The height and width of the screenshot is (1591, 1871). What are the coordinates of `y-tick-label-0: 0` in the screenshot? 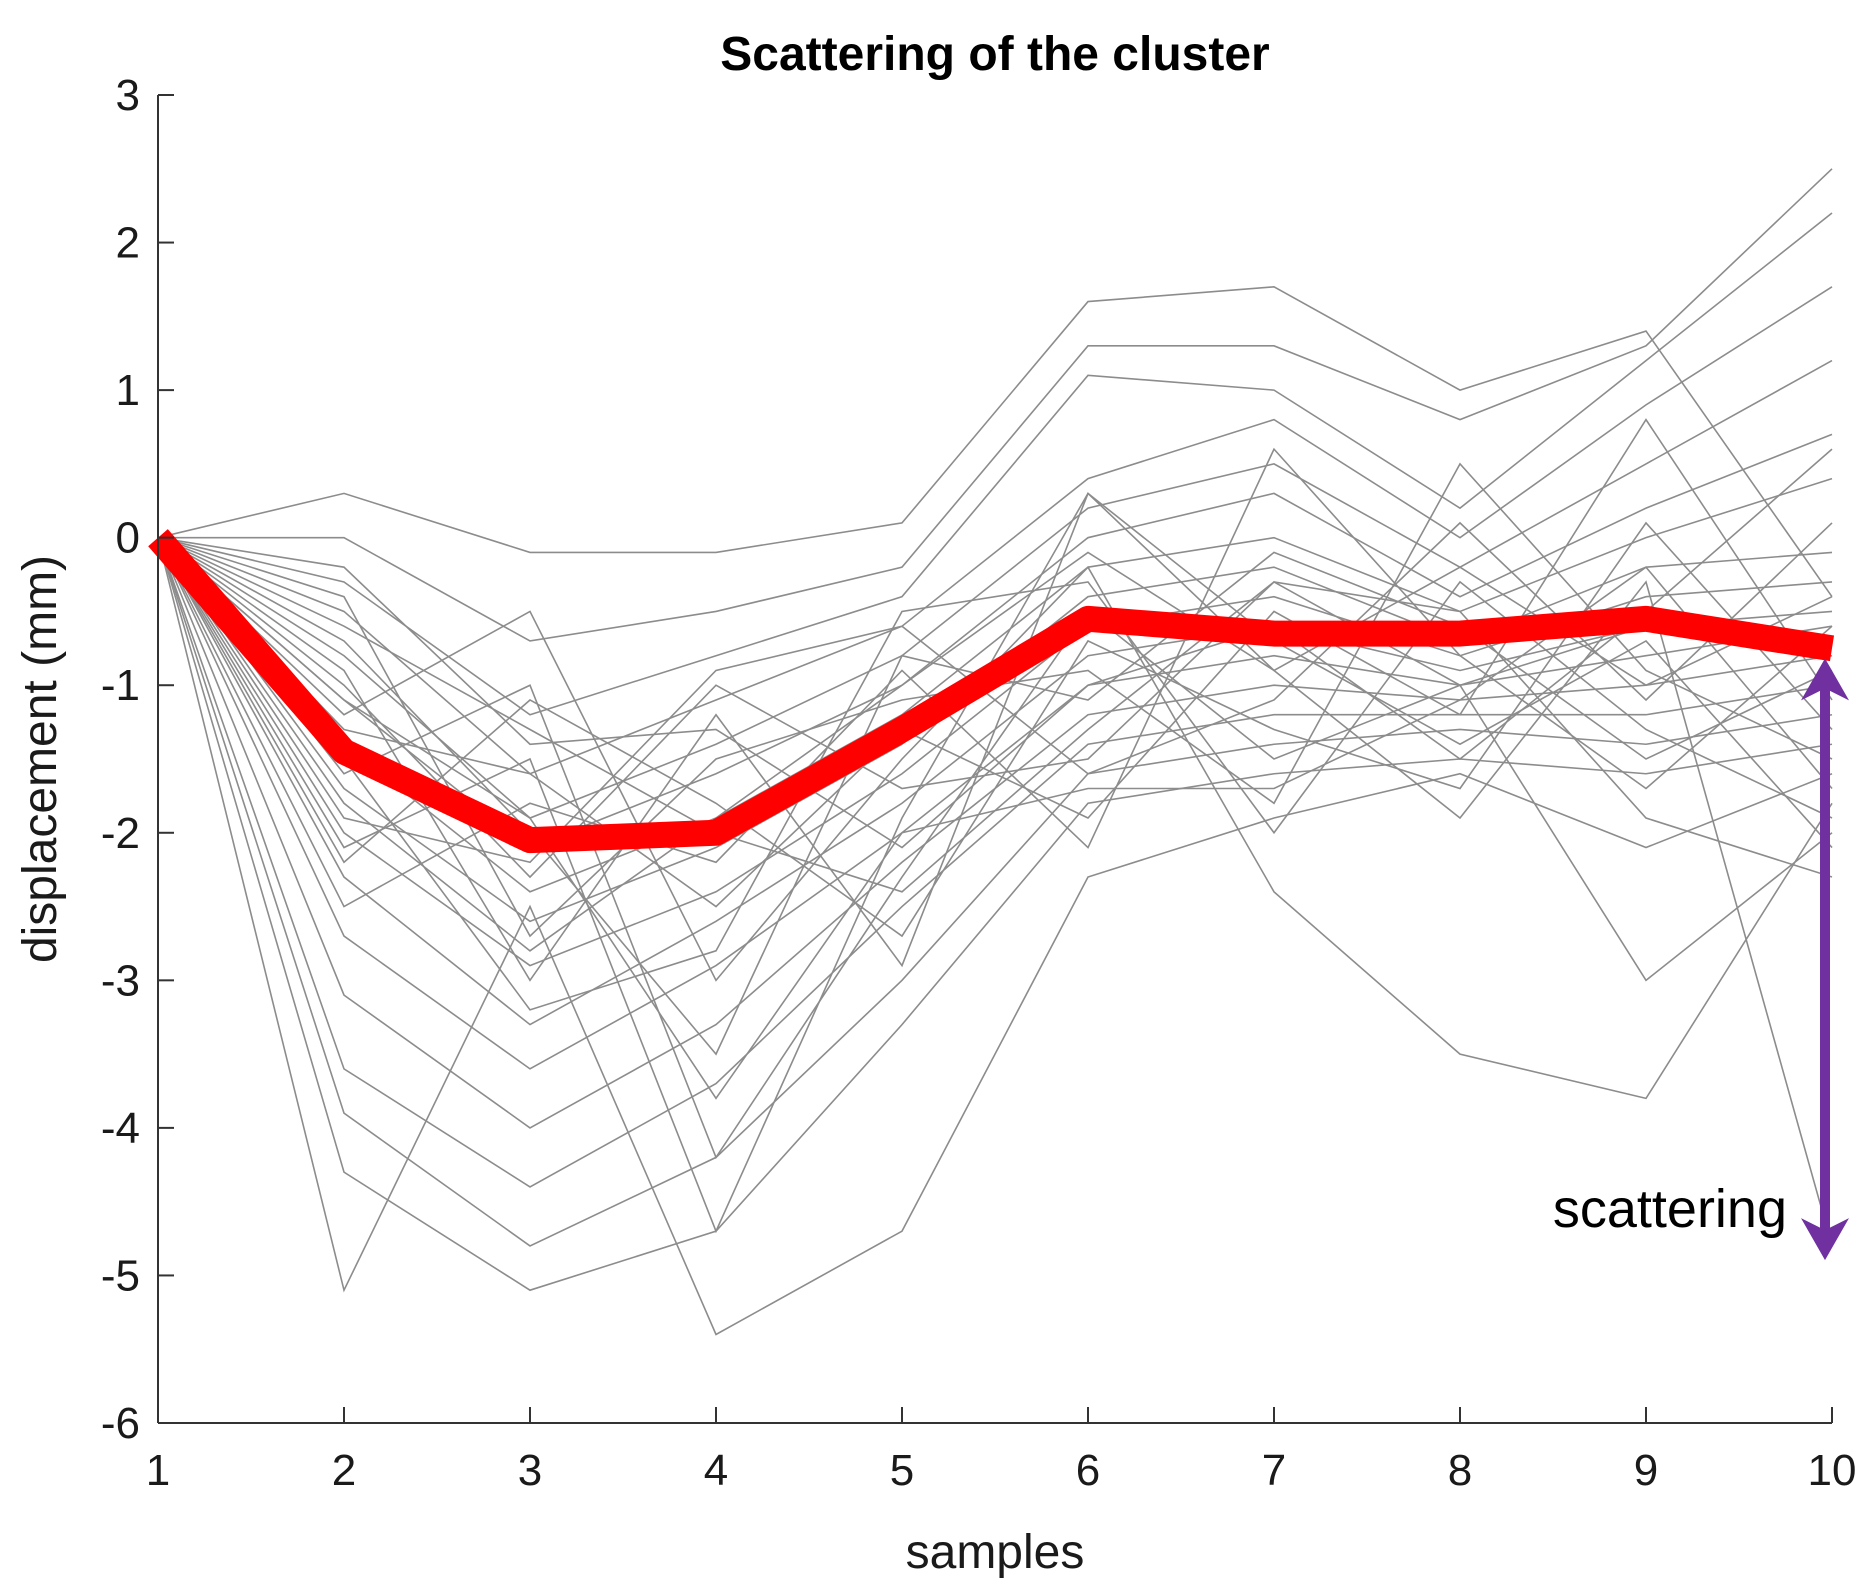 It's located at (128, 538).